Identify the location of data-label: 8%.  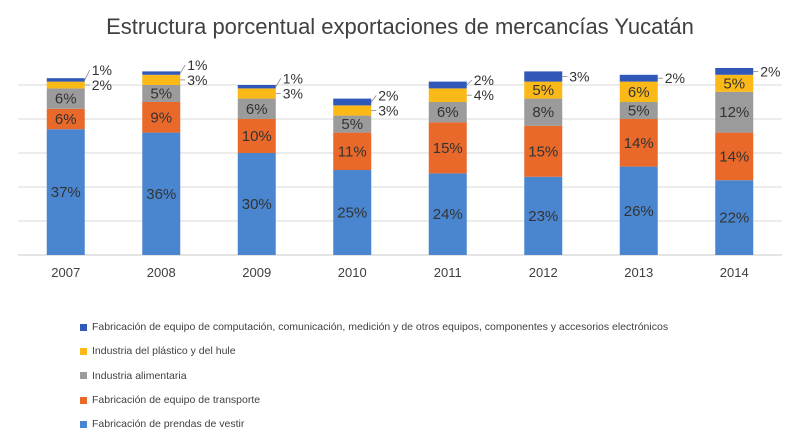
(543, 112).